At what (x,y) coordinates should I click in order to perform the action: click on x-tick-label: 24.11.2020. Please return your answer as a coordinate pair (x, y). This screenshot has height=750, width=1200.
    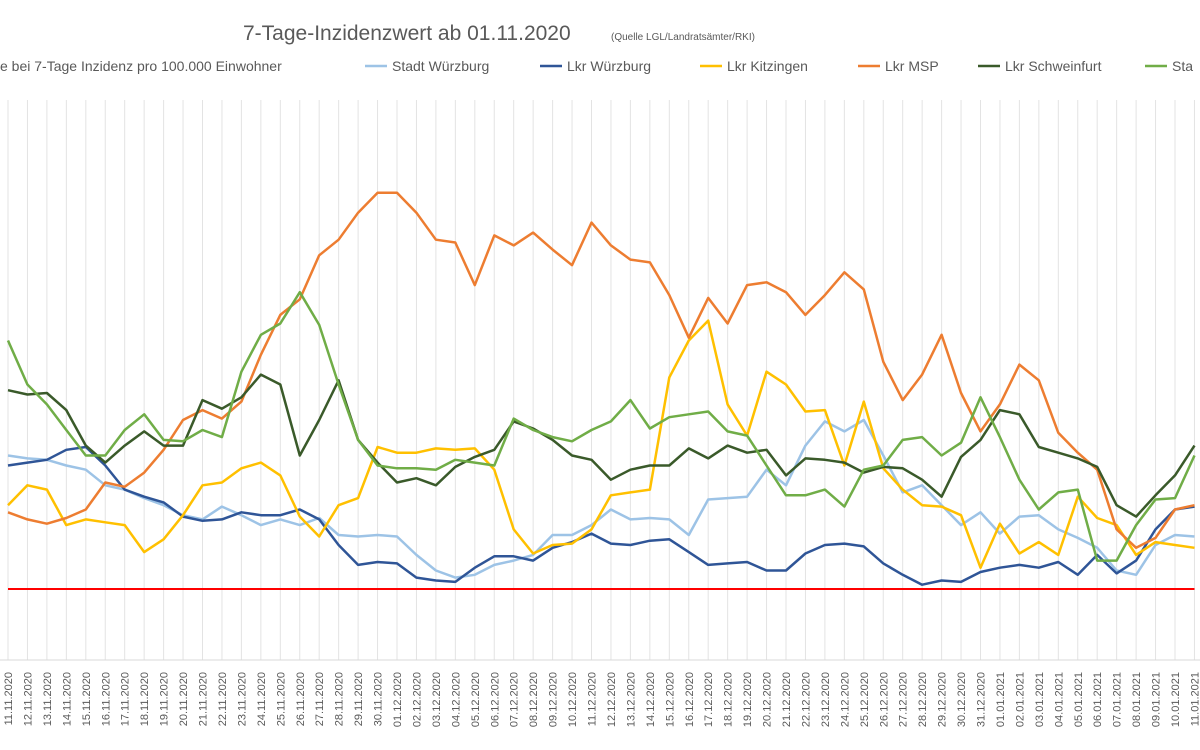
    Looking at the image, I should click on (262, 699).